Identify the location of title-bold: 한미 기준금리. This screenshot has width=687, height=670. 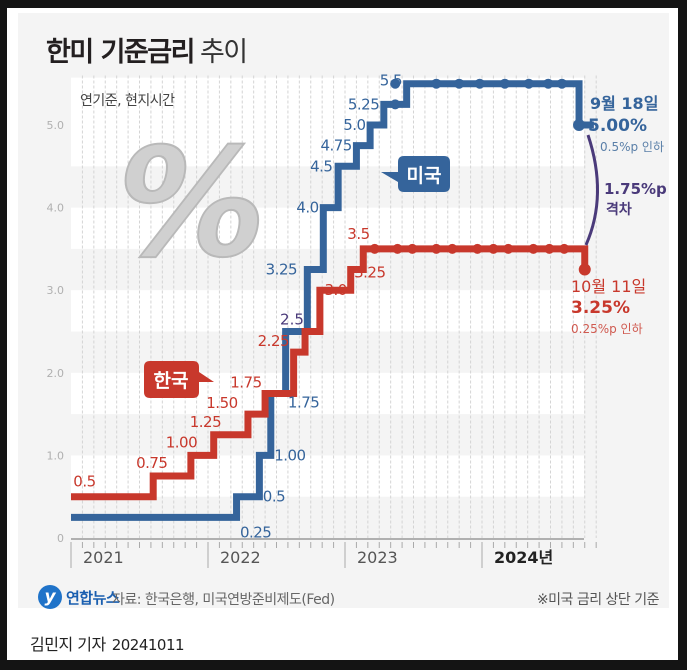
(120, 52).